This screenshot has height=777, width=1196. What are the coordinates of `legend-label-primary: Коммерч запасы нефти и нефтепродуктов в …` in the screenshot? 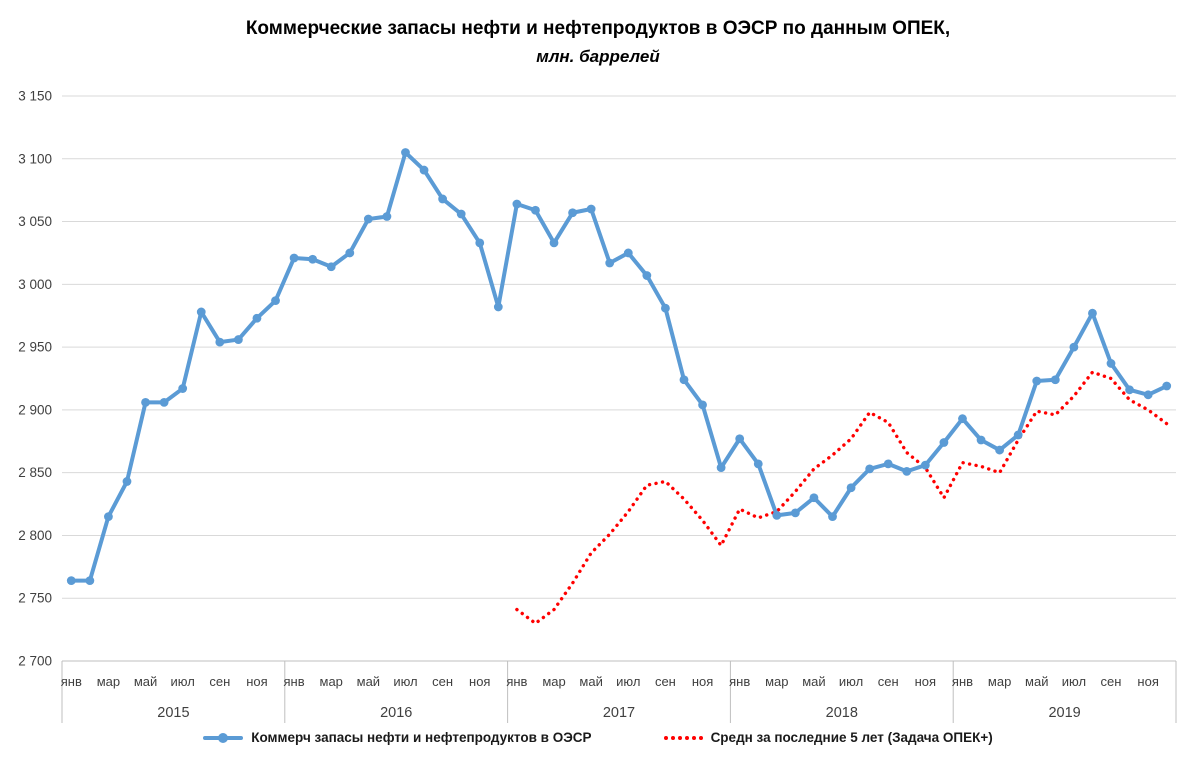 It's located at (421, 737).